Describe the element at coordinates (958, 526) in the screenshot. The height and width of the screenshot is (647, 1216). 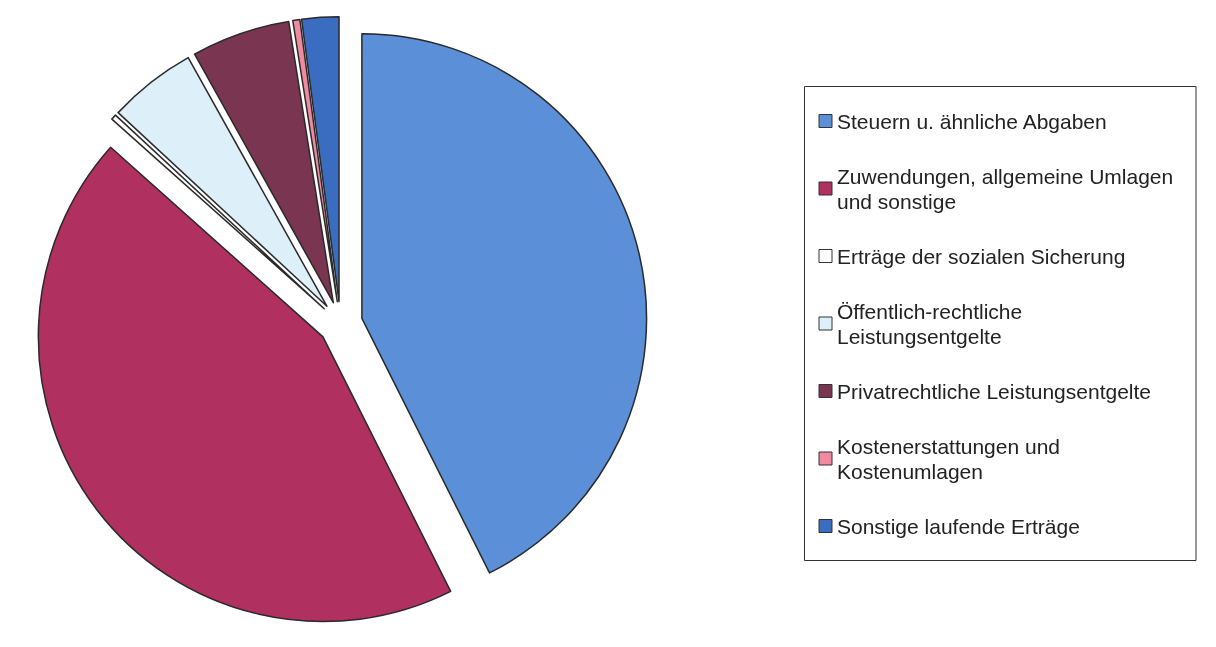
I see `legend-label: Sonstige laufende Erträge` at that location.